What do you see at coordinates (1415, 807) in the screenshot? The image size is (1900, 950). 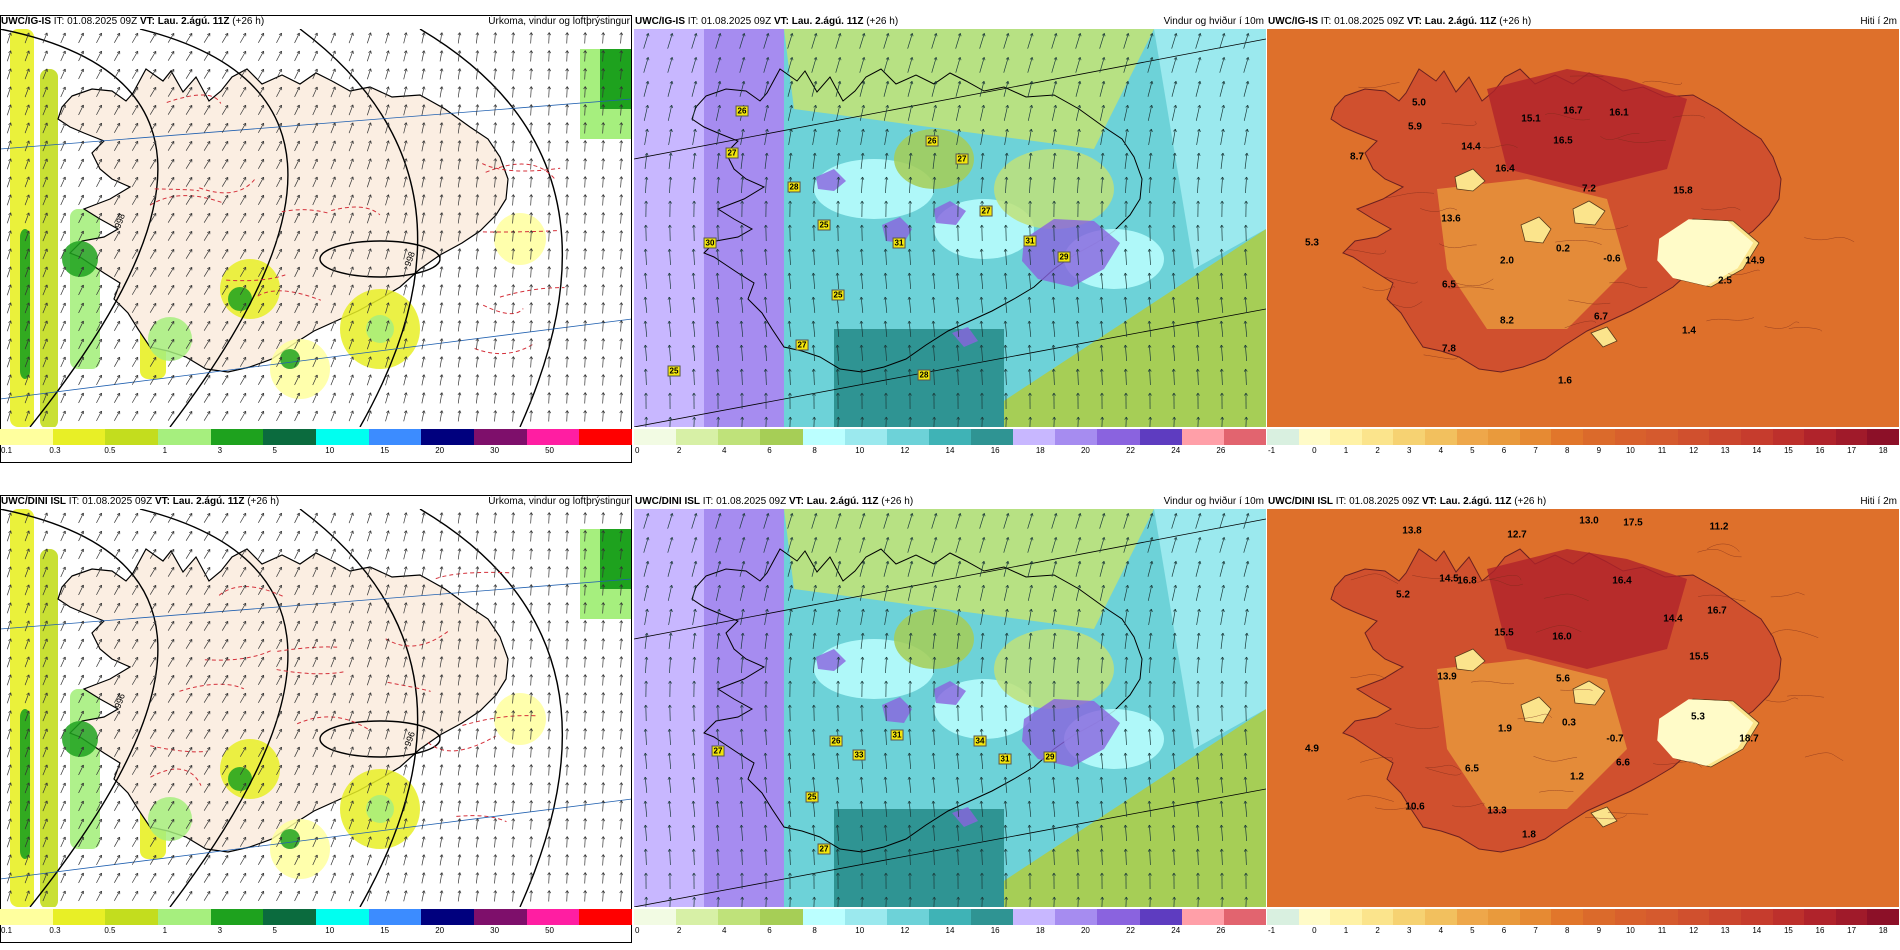 I see `temperature-value: 10.6` at bounding box center [1415, 807].